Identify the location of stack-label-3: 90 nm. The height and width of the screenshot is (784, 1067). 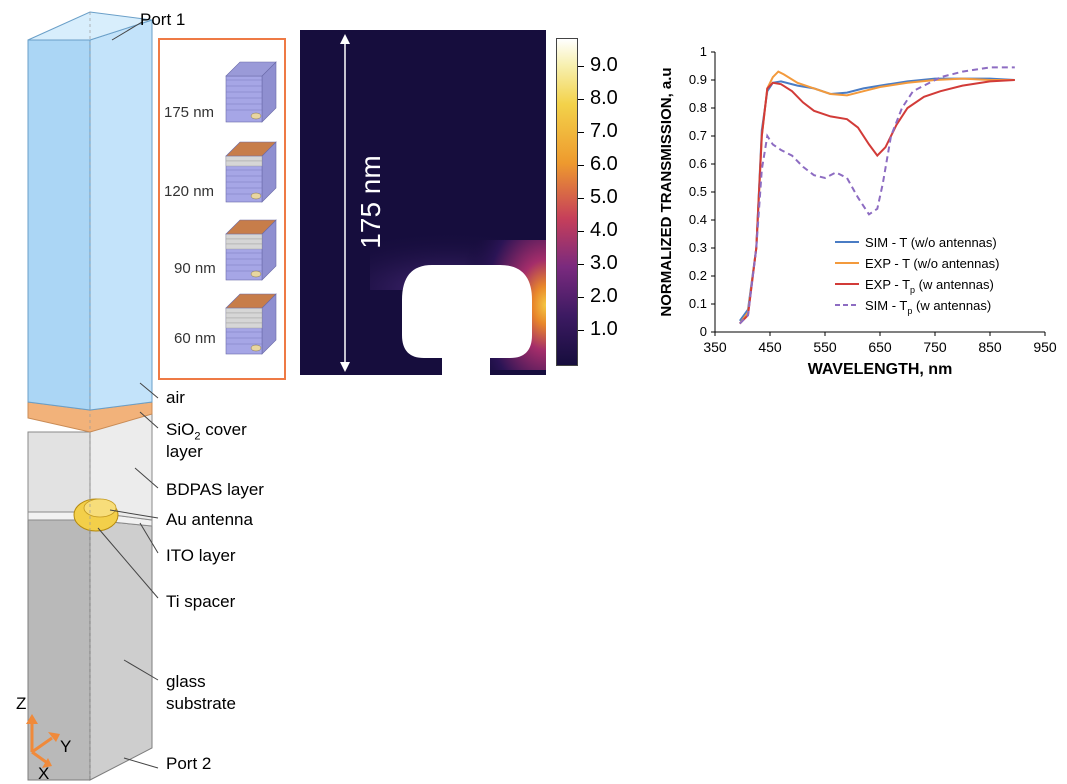
(195, 268).